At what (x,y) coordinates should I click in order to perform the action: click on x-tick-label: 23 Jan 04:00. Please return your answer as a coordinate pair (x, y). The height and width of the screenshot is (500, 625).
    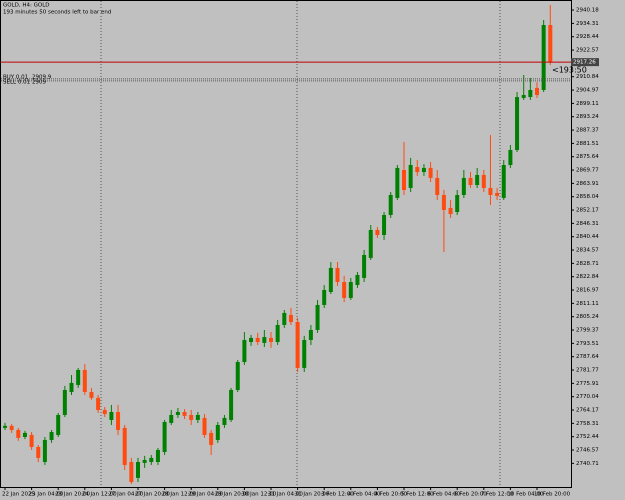
    Looking at the image, I should click on (46, 495).